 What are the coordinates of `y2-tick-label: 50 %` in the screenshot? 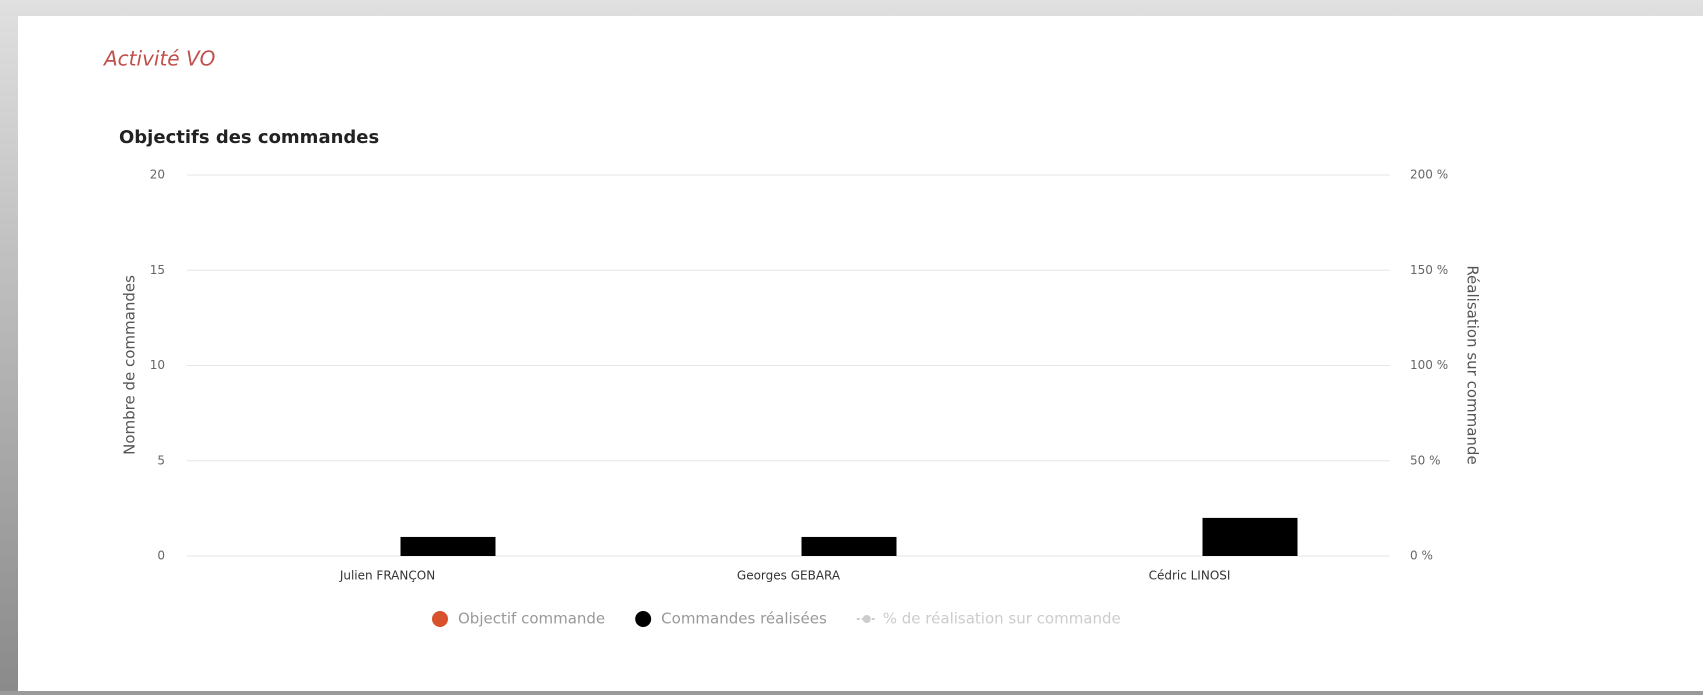 It's located at (1425, 460).